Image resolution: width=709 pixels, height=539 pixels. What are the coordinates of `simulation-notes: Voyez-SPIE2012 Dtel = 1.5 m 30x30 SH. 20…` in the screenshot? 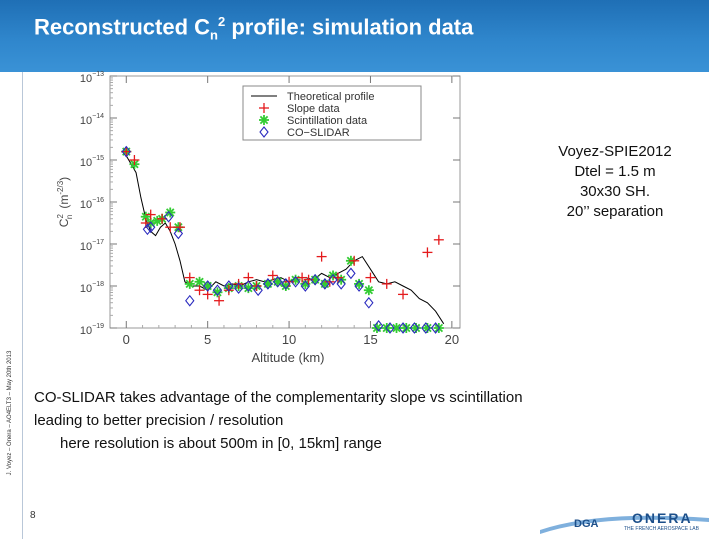 It's located at (615, 182).